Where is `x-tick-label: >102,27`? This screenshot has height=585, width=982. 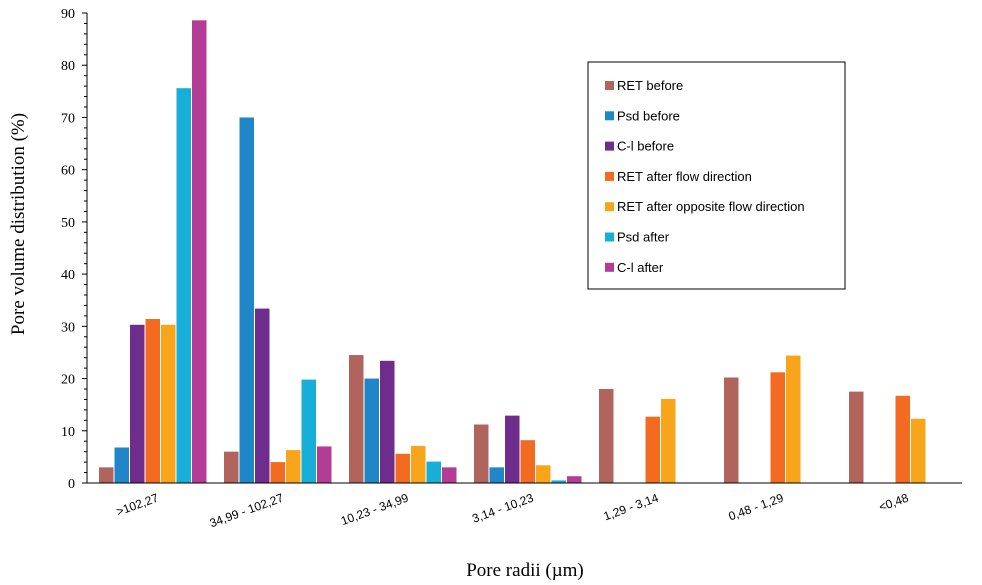
x-tick-label: >102,27 is located at coordinates (137, 505).